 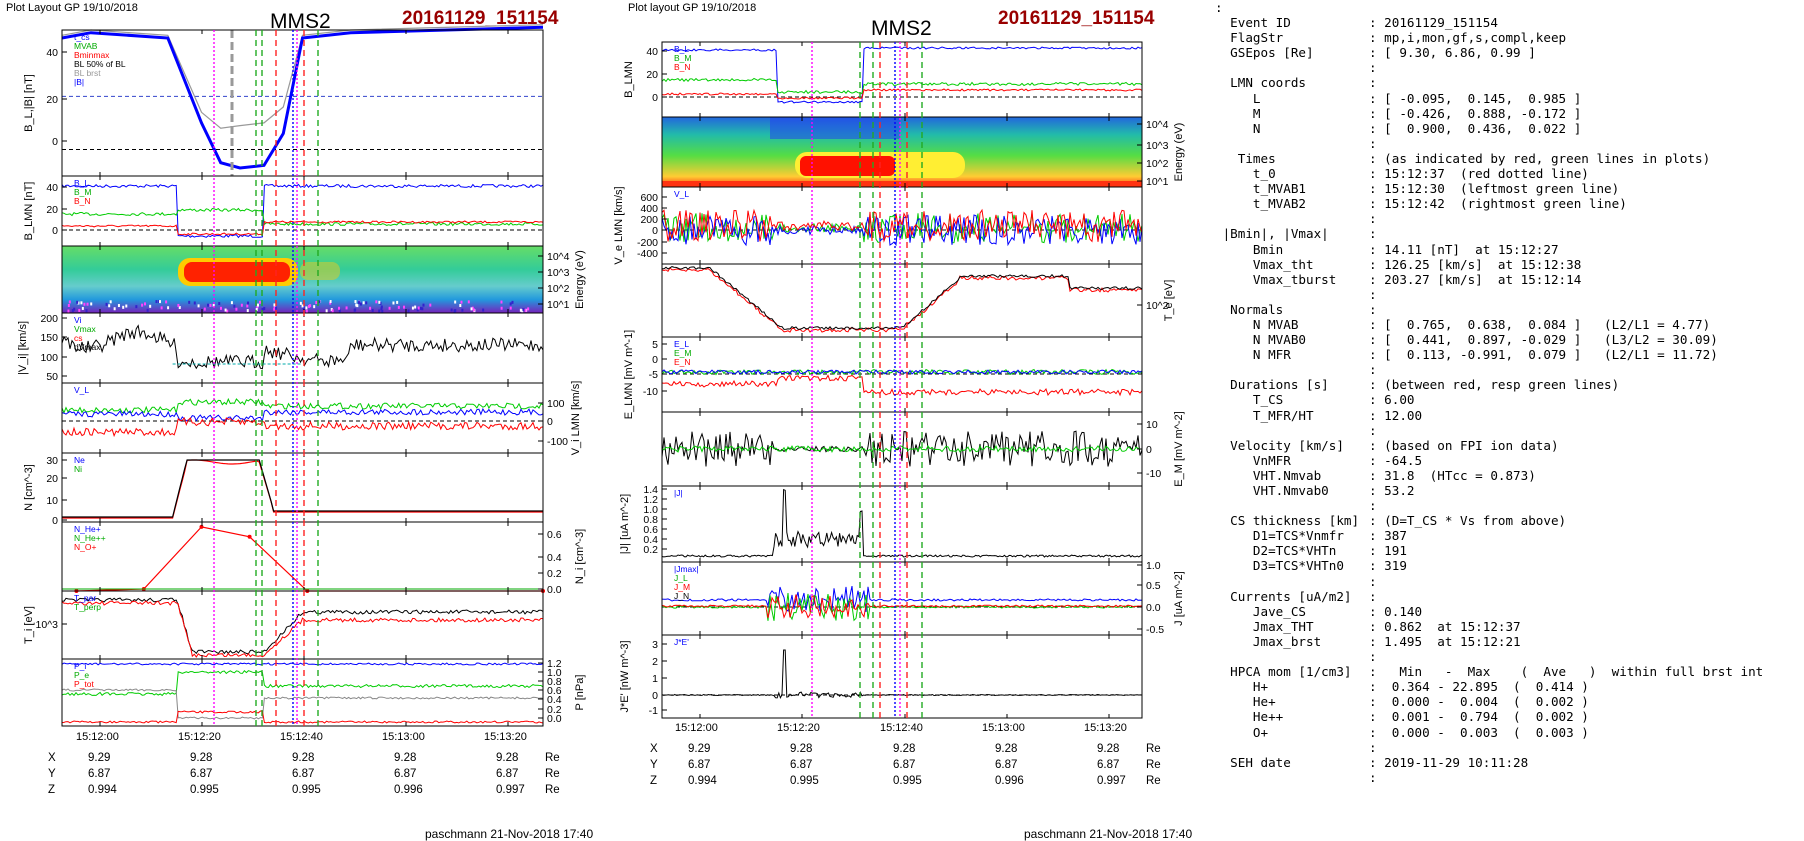 I want to click on legend-entry: BL 50% of BL, so click(x=100, y=64).